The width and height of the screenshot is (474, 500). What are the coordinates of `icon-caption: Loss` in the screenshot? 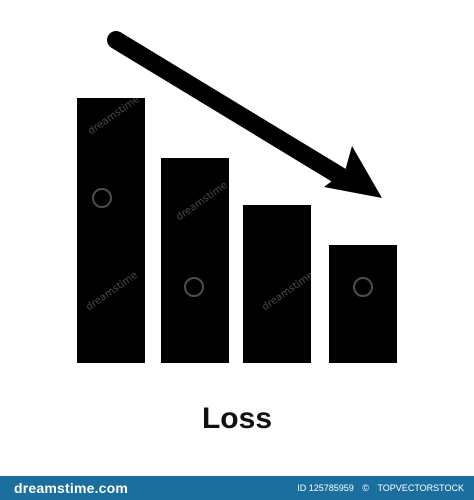 It's located at (237, 418).